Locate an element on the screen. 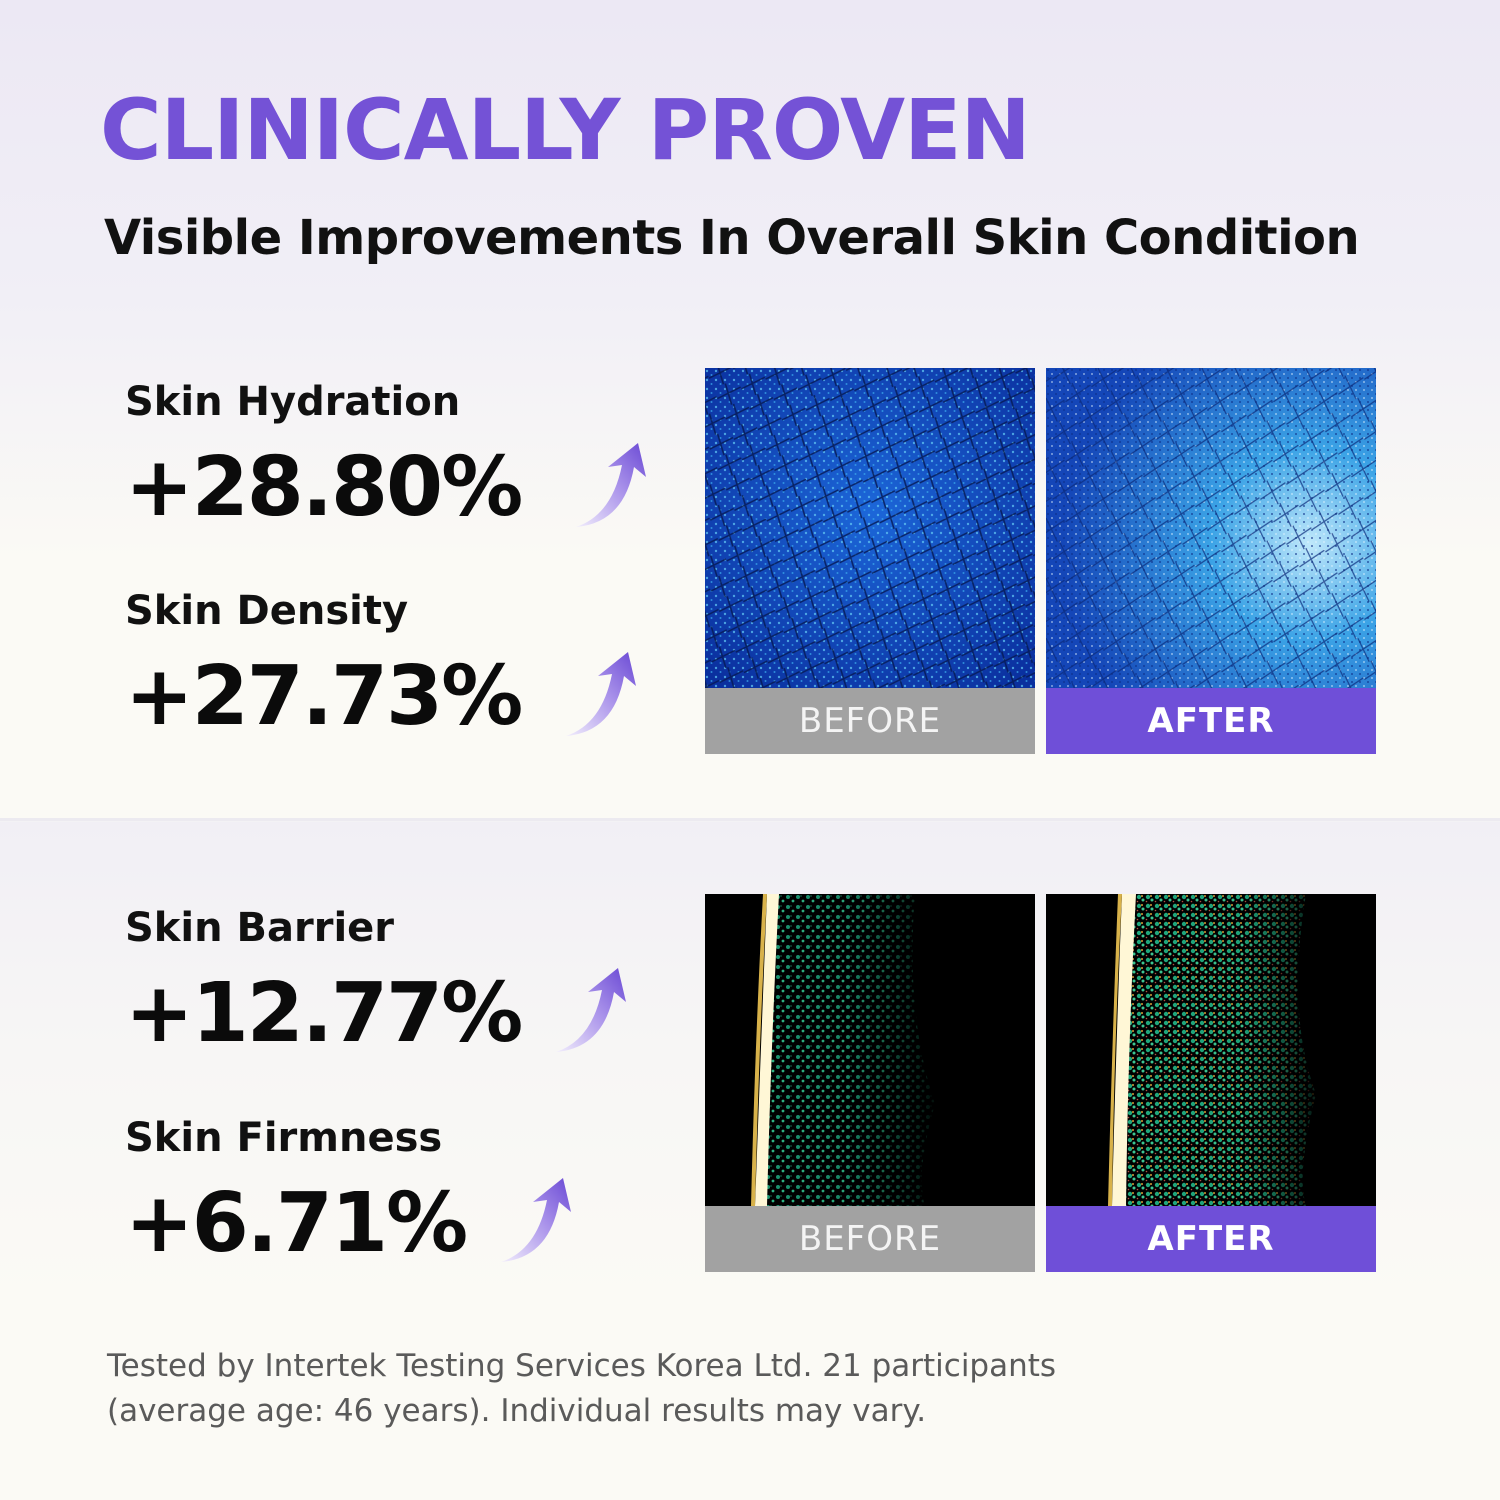 The width and height of the screenshot is (1500, 1500). skin-surface-before-image is located at coordinates (870, 528).